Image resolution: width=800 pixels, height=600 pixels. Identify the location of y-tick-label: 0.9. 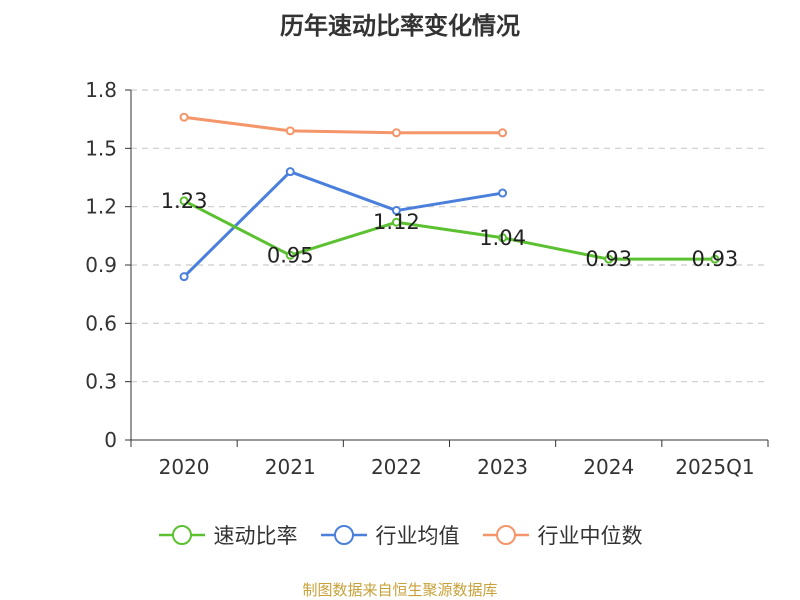
(101, 265).